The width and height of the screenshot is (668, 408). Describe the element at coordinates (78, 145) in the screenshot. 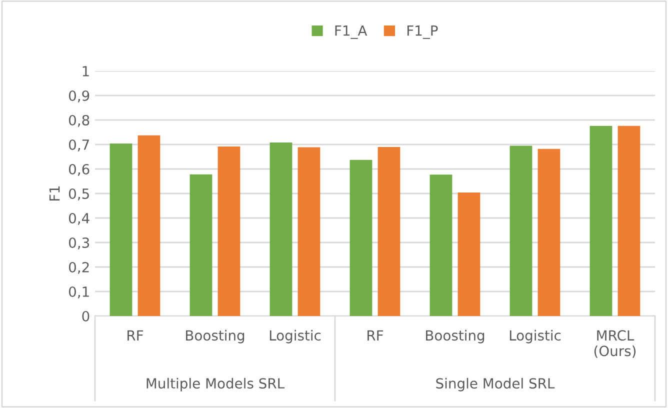

I see `y-tick-label: 0,7` at that location.